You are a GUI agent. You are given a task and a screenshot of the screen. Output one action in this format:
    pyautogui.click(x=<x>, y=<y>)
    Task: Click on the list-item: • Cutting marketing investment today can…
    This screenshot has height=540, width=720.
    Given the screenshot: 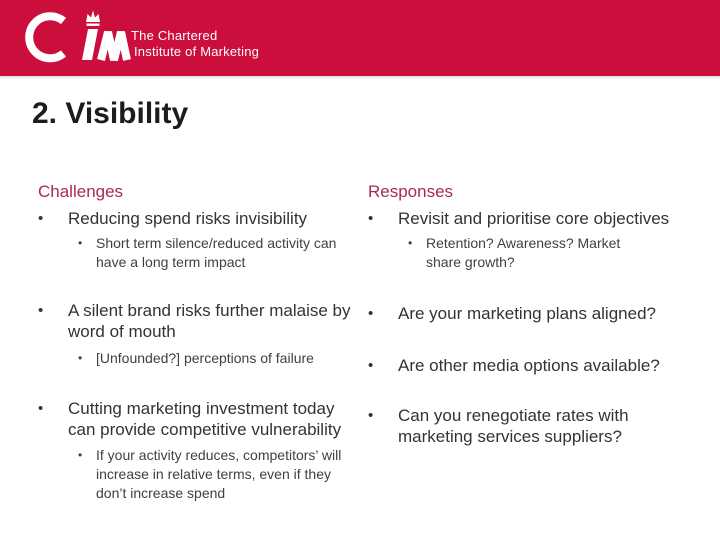 What is the action you would take?
    pyautogui.click(x=199, y=419)
    